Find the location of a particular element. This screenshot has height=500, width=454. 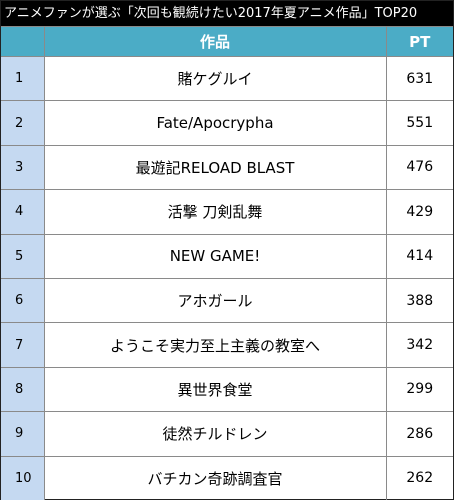

rank-cell: 10 is located at coordinates (23, 477).